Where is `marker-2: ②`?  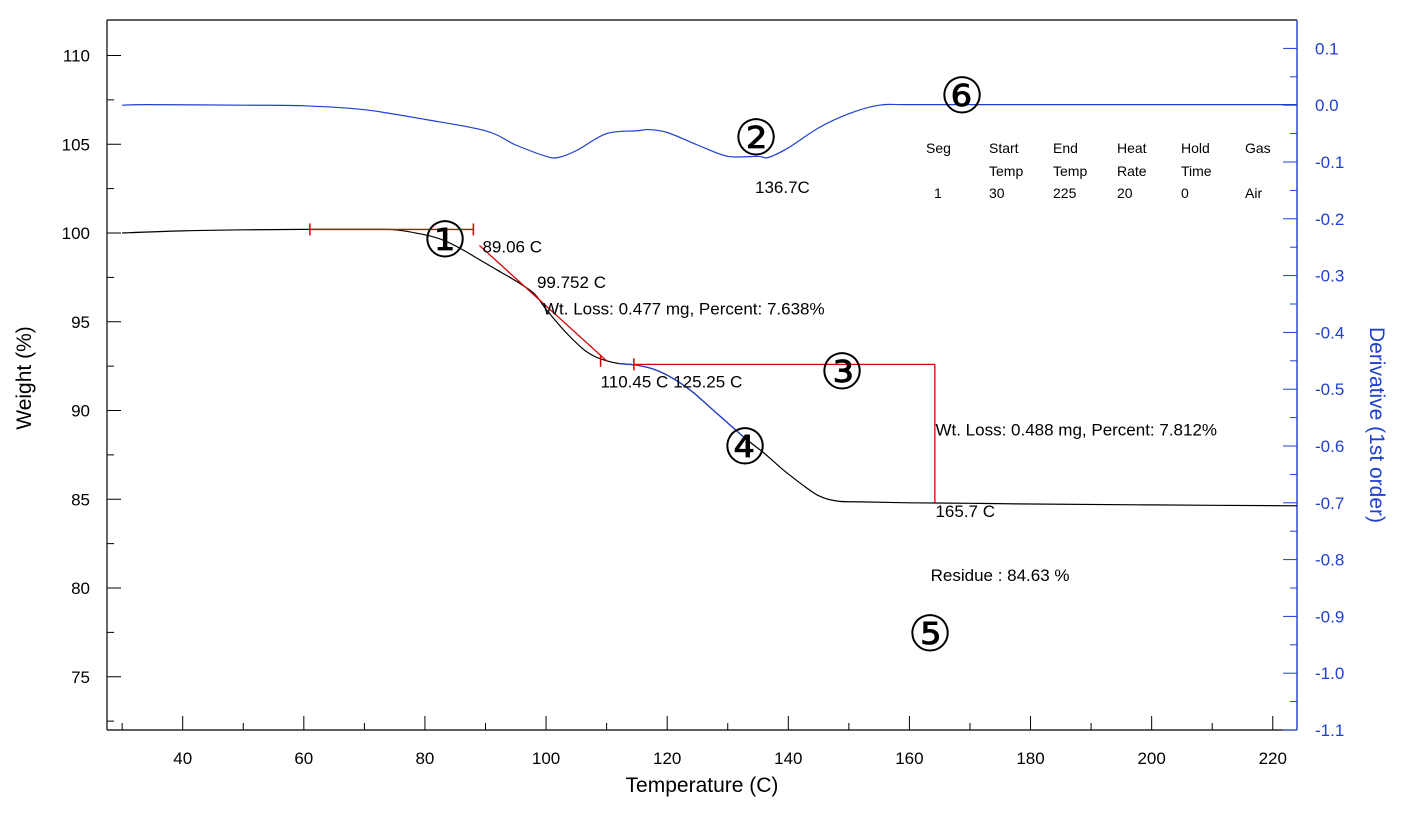 marker-2: ② is located at coordinates (756, 138).